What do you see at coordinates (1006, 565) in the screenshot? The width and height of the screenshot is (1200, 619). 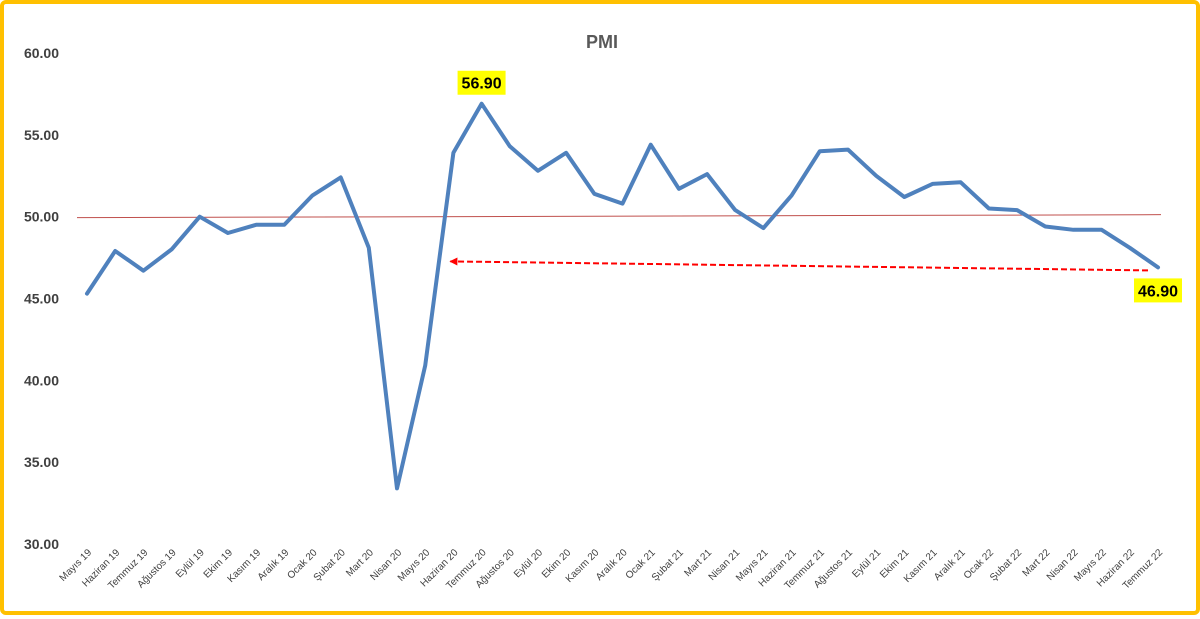 I see `x-tick-label: Şubat 22` at bounding box center [1006, 565].